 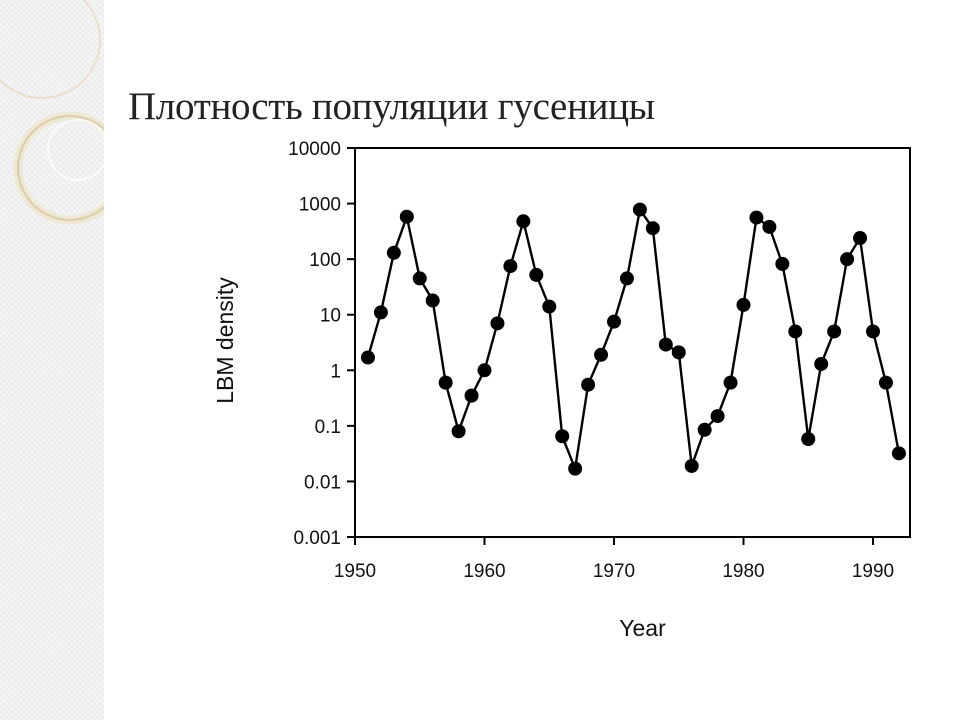 What do you see at coordinates (743, 571) in the screenshot?
I see `x-tick-label: 1980` at bounding box center [743, 571].